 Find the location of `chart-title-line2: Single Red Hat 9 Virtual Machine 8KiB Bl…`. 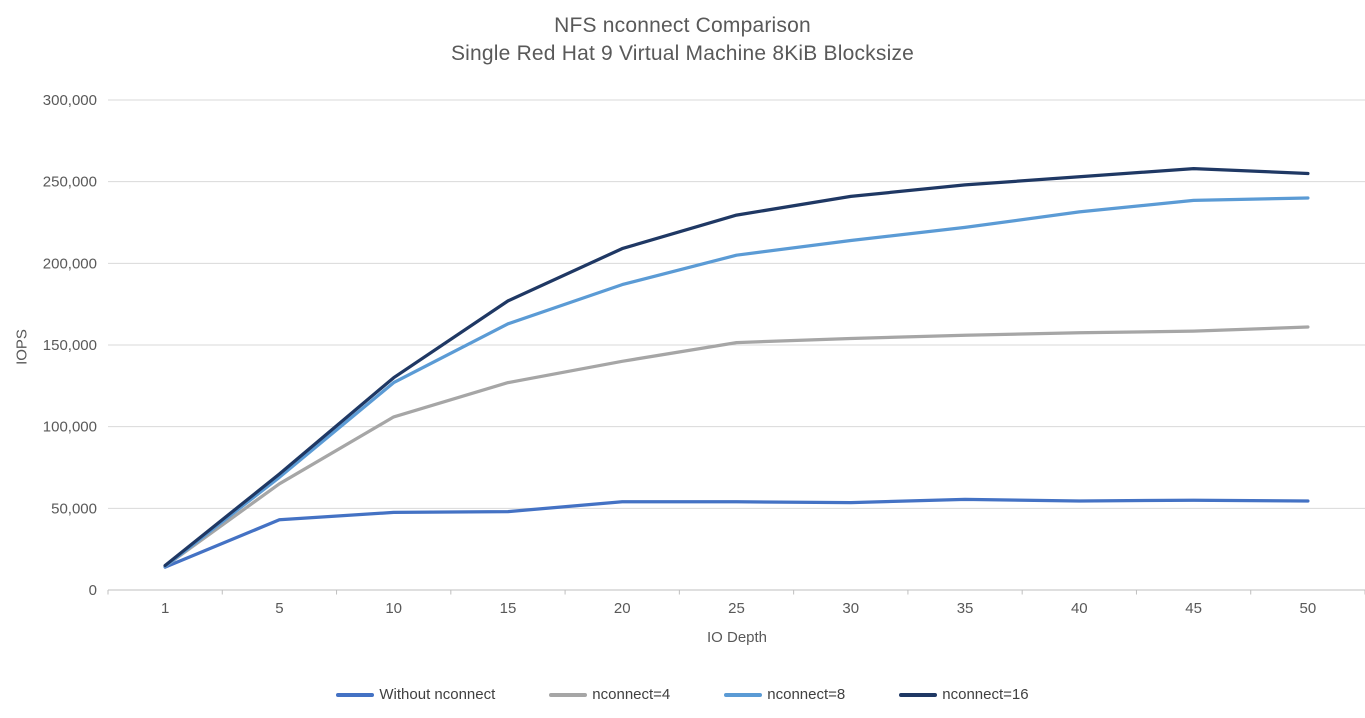

chart-title-line2: Single Red Hat 9 Virtual Machine 8KiB Bl… is located at coordinates (682, 53).